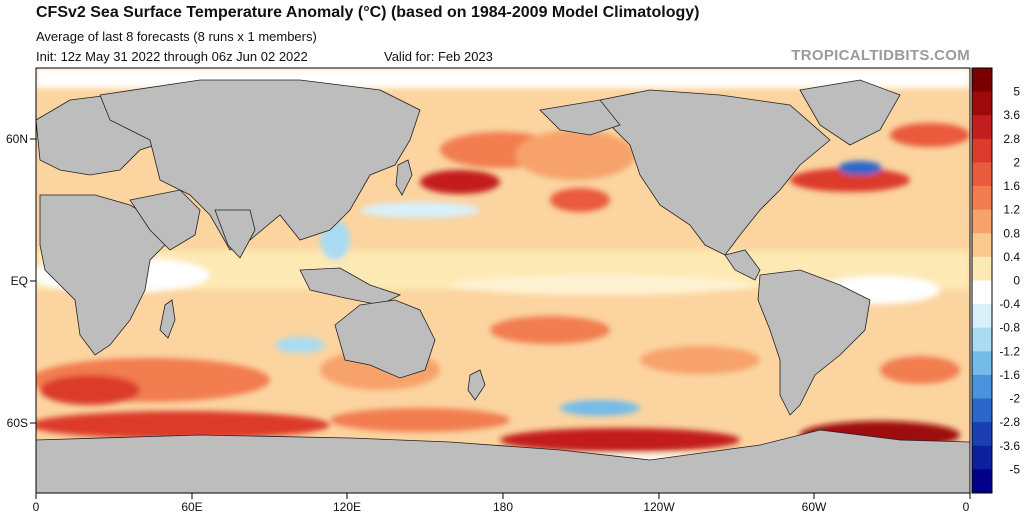  Describe the element at coordinates (1011, 115) in the screenshot. I see `colorbar-label: 3.6` at that location.